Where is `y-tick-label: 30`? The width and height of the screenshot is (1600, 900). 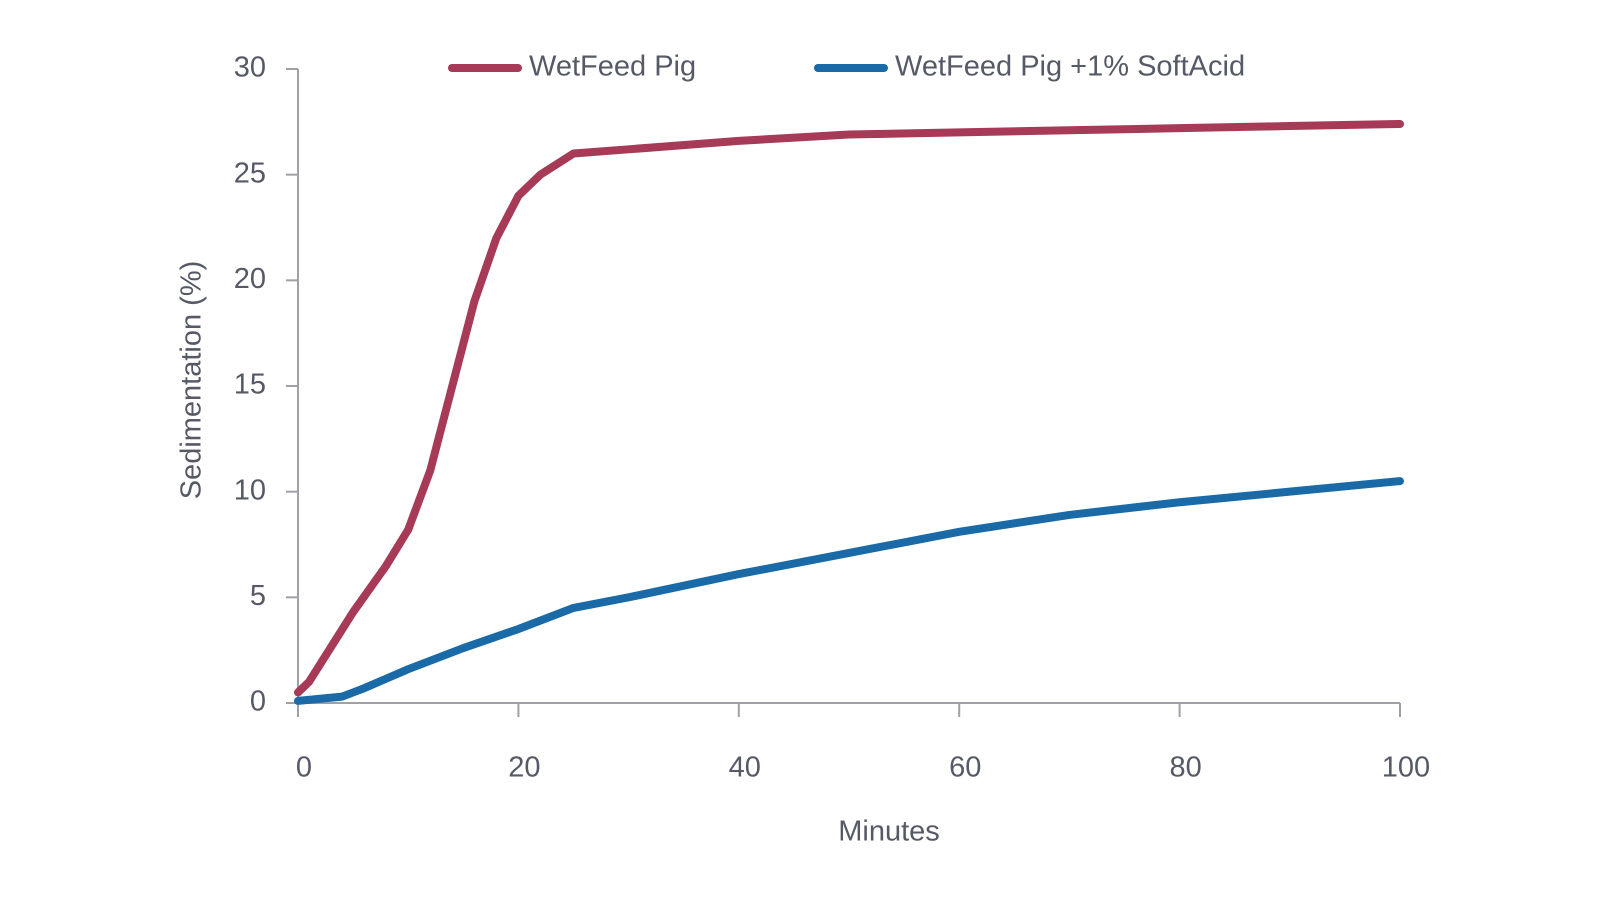 y-tick-label: 30 is located at coordinates (250, 68).